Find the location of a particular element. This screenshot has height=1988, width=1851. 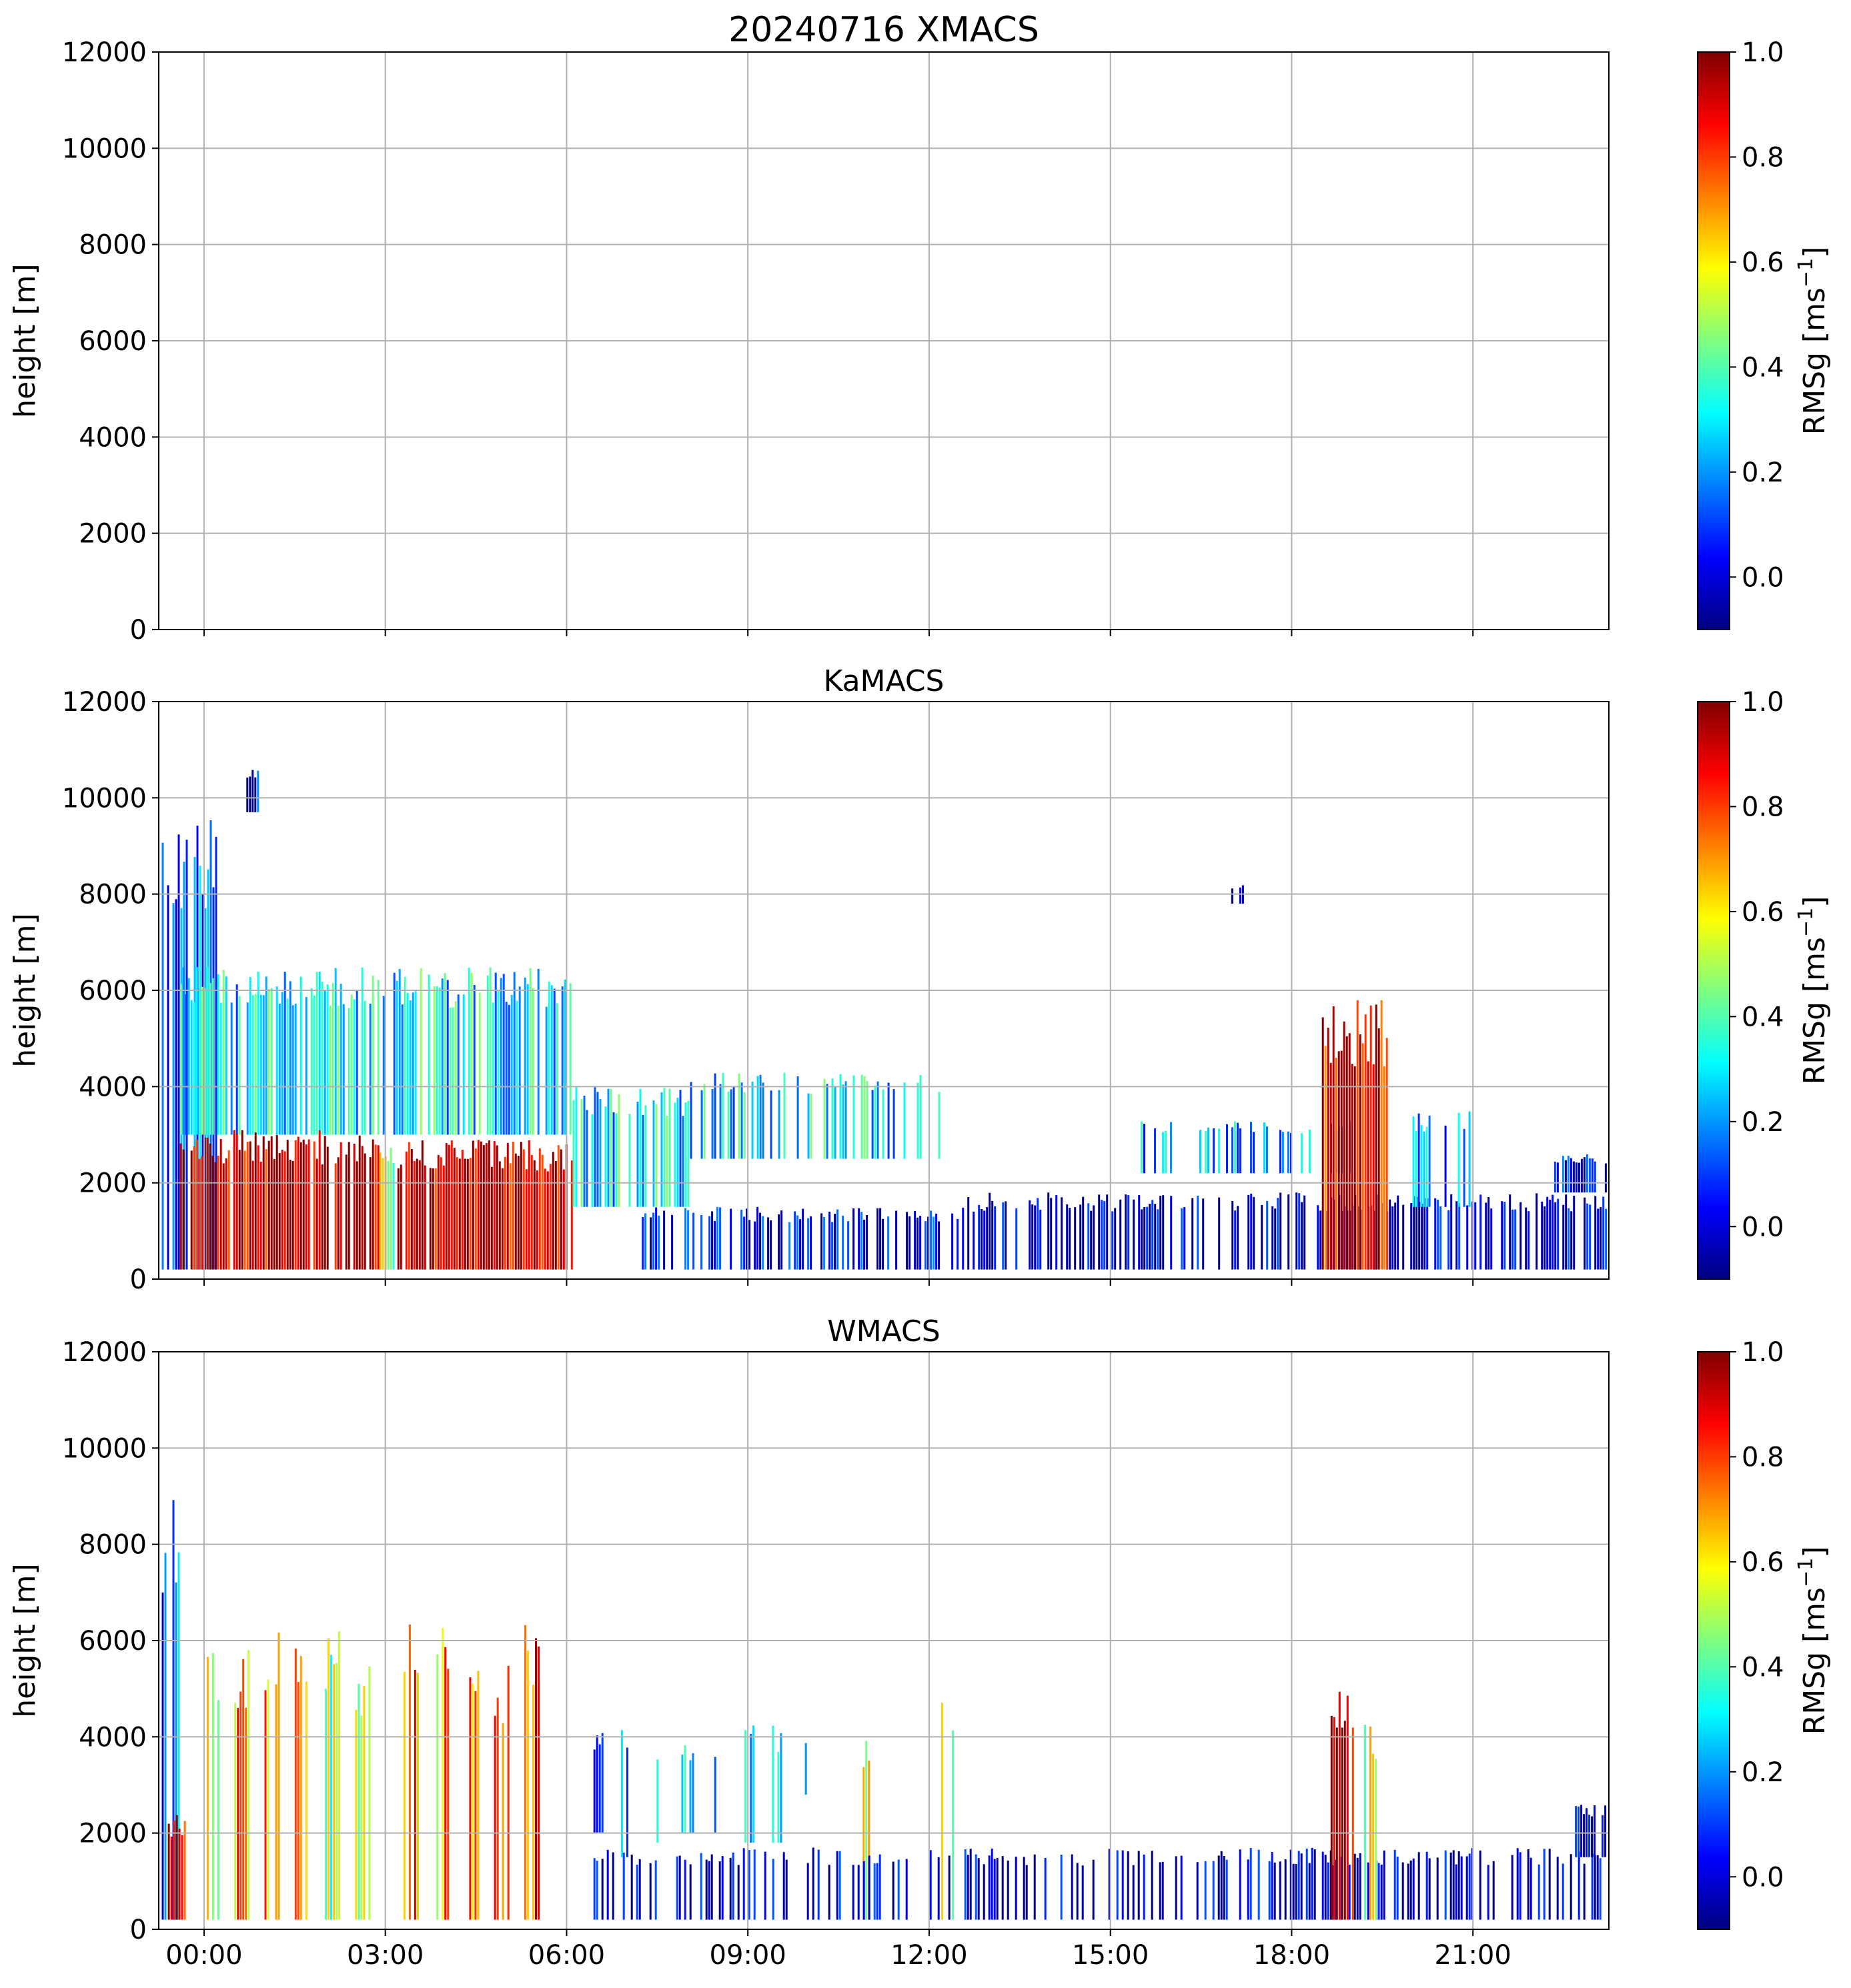

y-tick-label: 8000 is located at coordinates (113, 246).